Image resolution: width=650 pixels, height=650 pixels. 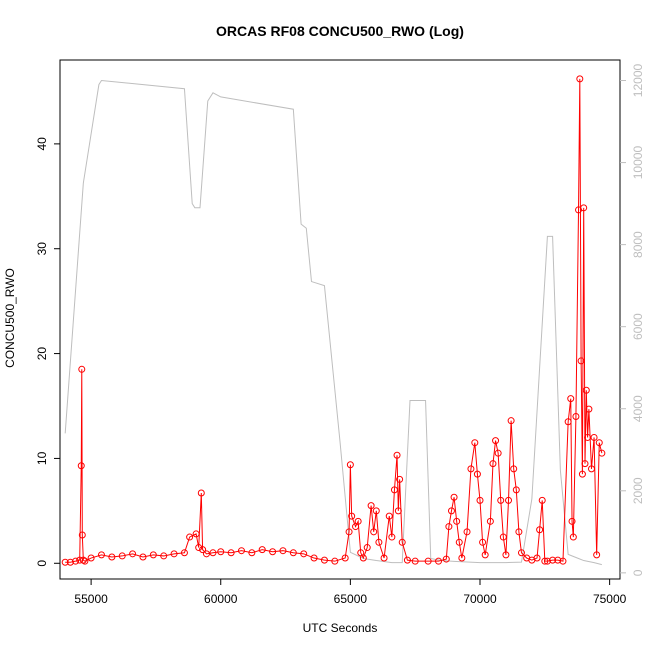 I want to click on x-tick-label: 75000, so click(x=610, y=599).